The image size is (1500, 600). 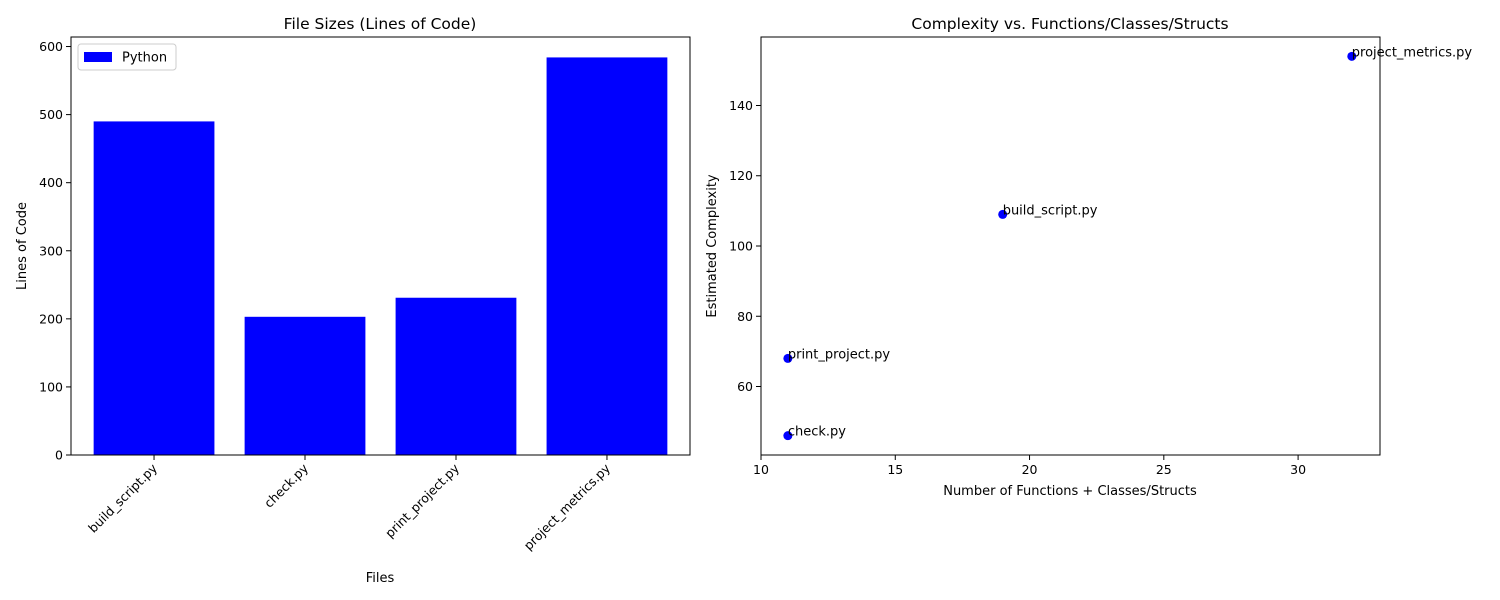 I want to click on x-tick-label: 30, so click(x=1298, y=469).